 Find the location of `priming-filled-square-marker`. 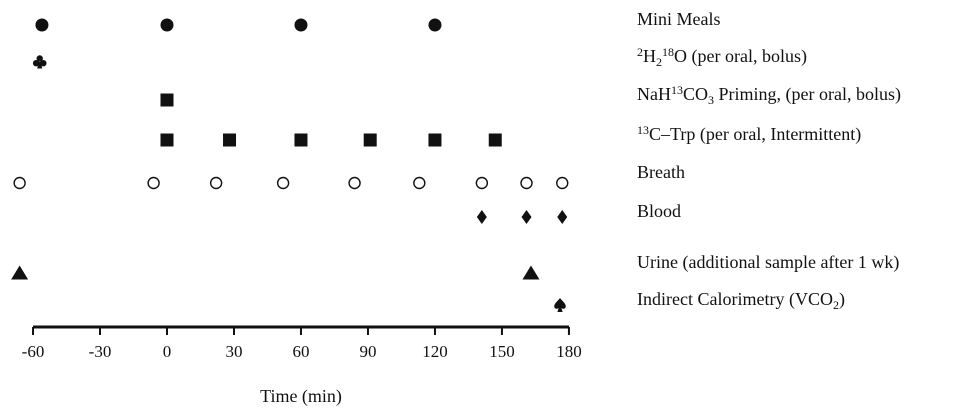

priming-filled-square-marker is located at coordinates (167, 100).